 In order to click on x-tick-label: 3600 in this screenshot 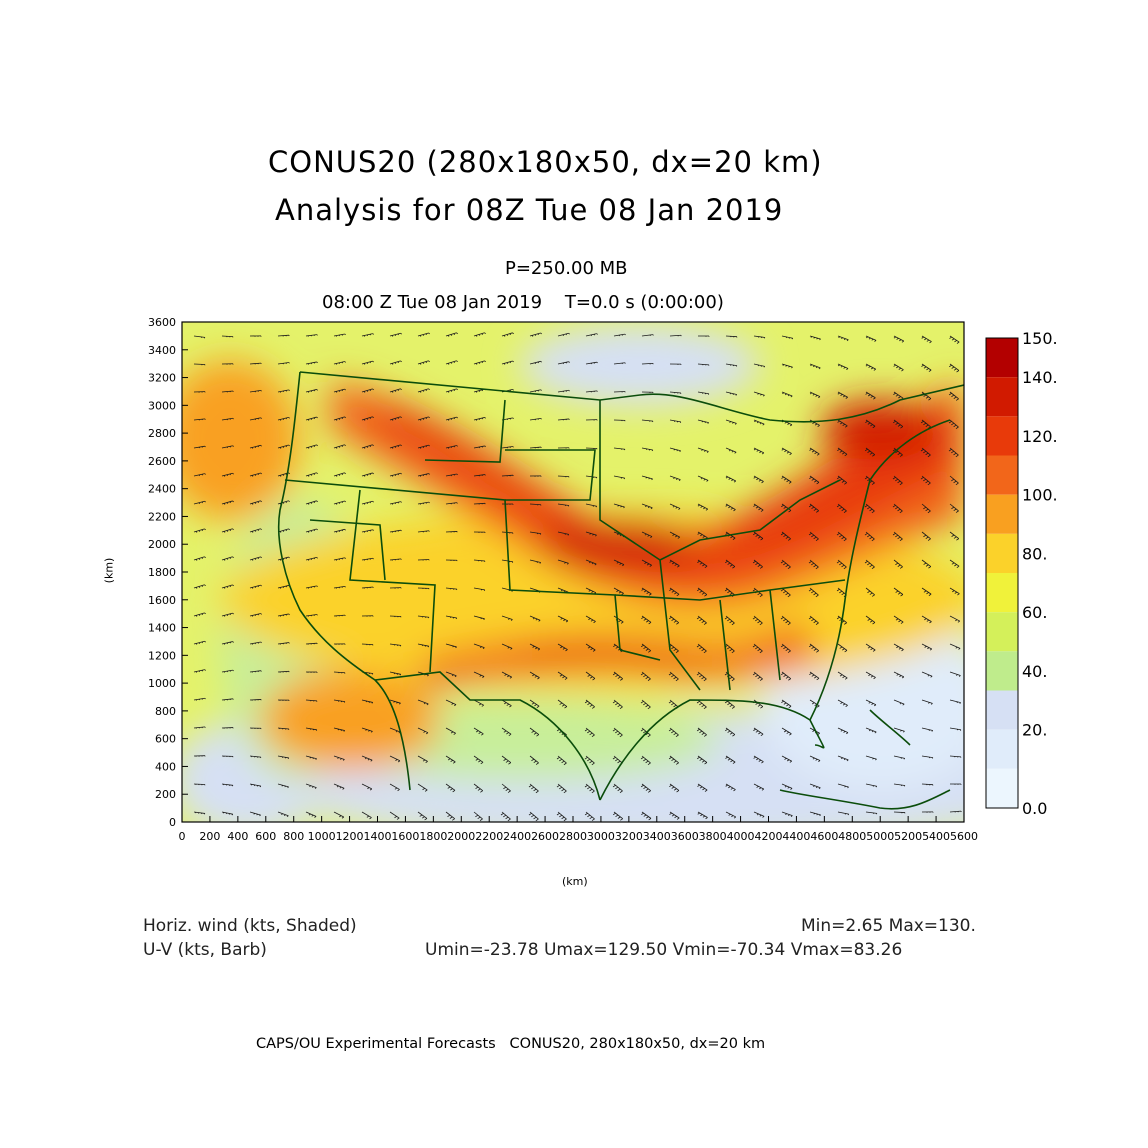, I will do `click(685, 836)`.